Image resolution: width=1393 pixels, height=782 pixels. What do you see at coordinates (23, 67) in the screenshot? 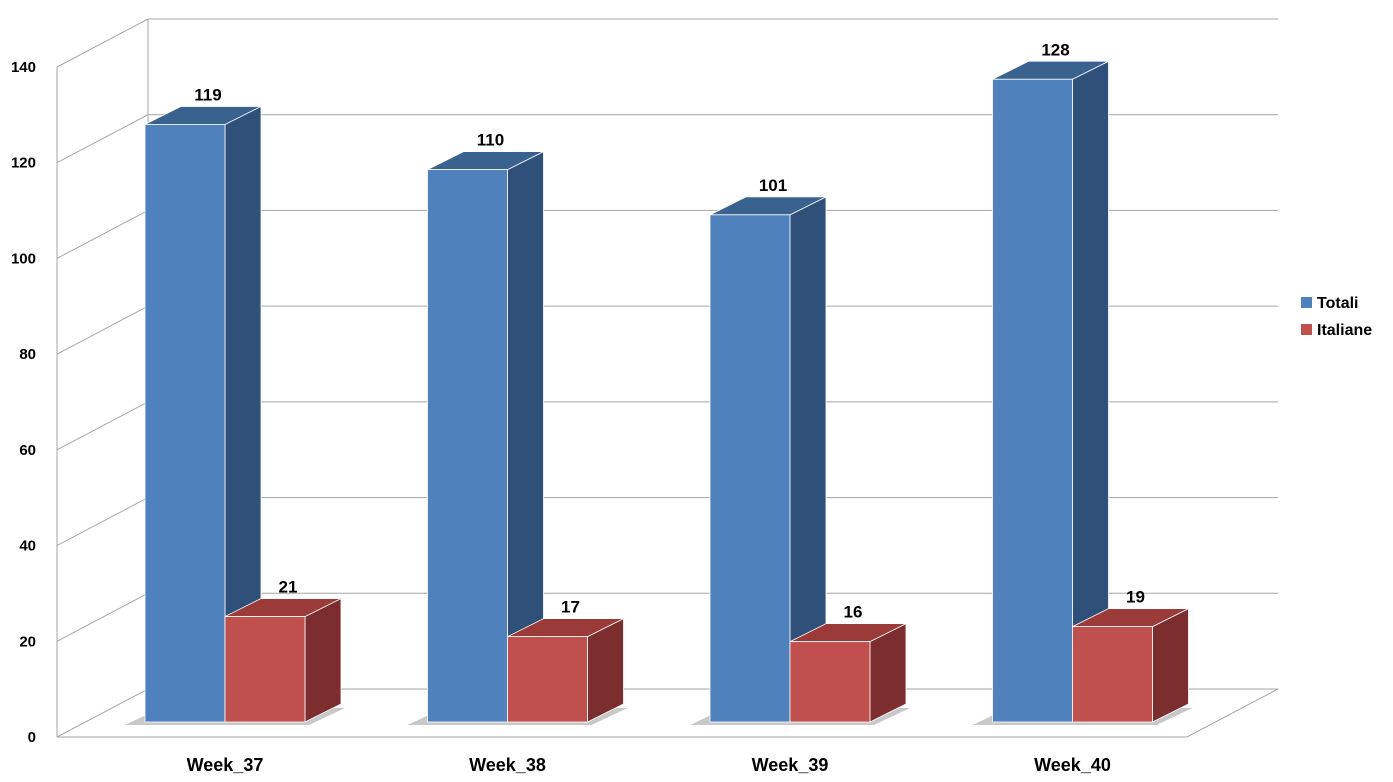
I see `y-tick-label: 140` at bounding box center [23, 67].